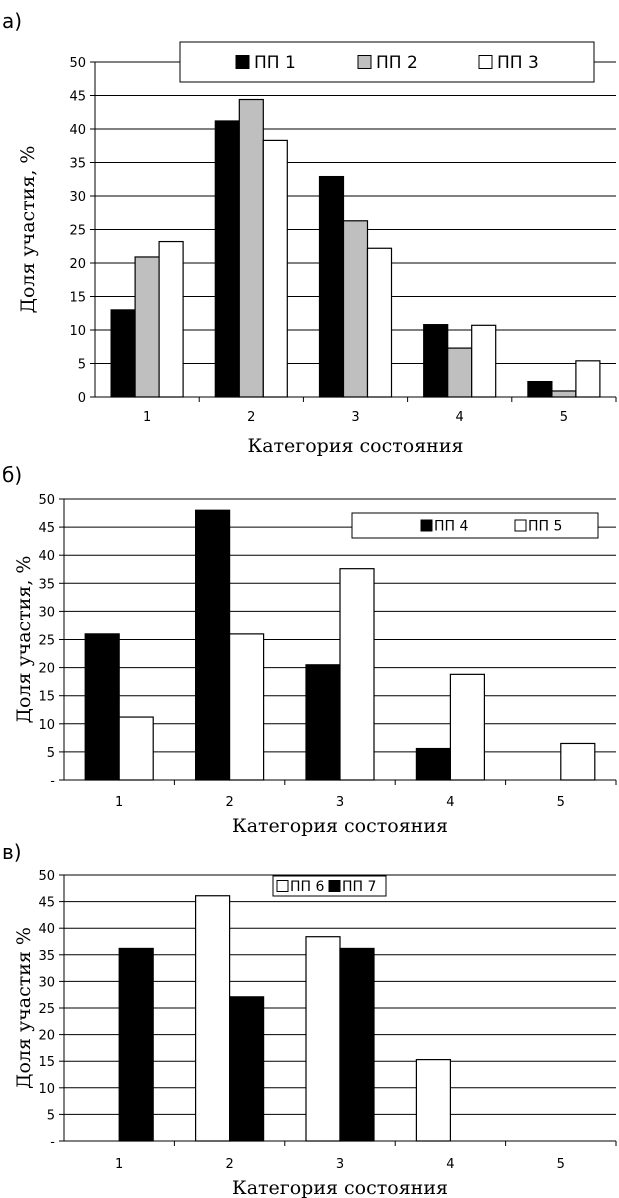 Image resolution: width=619 pixels, height=1198 pixels. What do you see at coordinates (123, 353) in the screenshot?
I see `bar-ПП1-cat1` at bounding box center [123, 353].